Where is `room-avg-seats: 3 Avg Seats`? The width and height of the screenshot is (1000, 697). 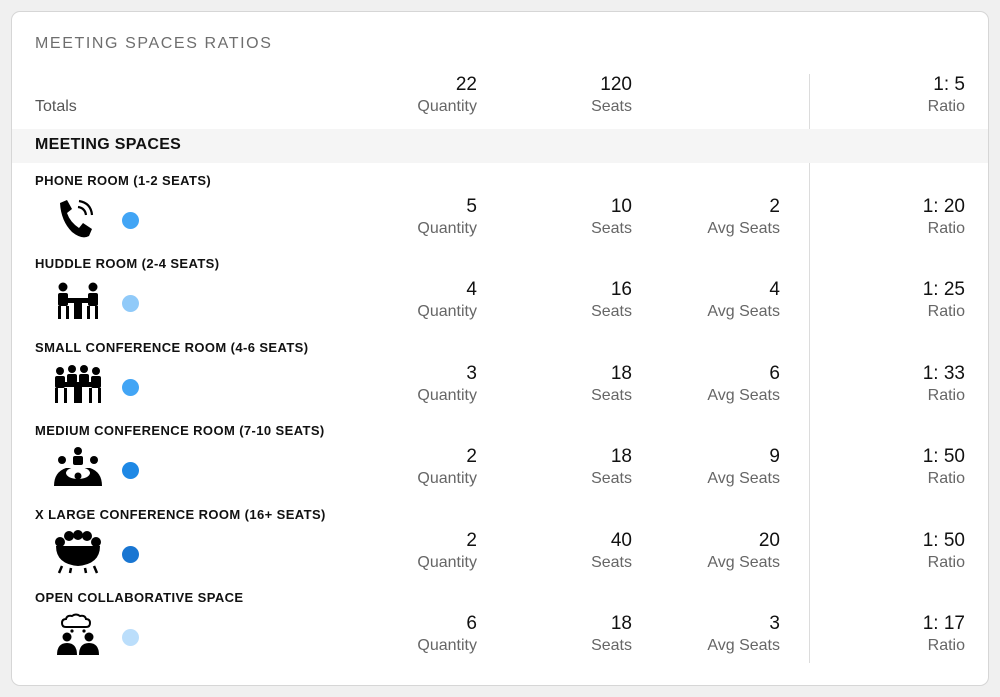
room-avg-seats: 3 Avg Seats is located at coordinates (743, 635).